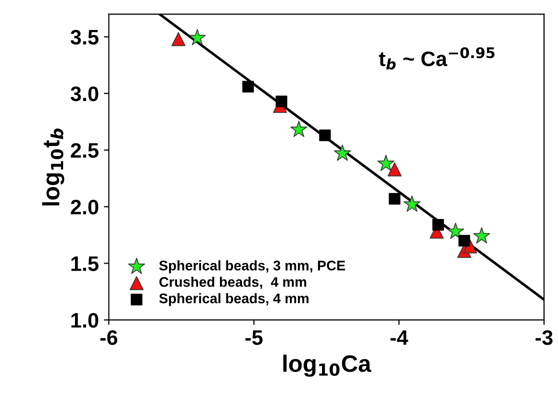  What do you see at coordinates (327, 365) in the screenshot?
I see `x-axis-title: log$_{10}$Ca` at bounding box center [327, 365].